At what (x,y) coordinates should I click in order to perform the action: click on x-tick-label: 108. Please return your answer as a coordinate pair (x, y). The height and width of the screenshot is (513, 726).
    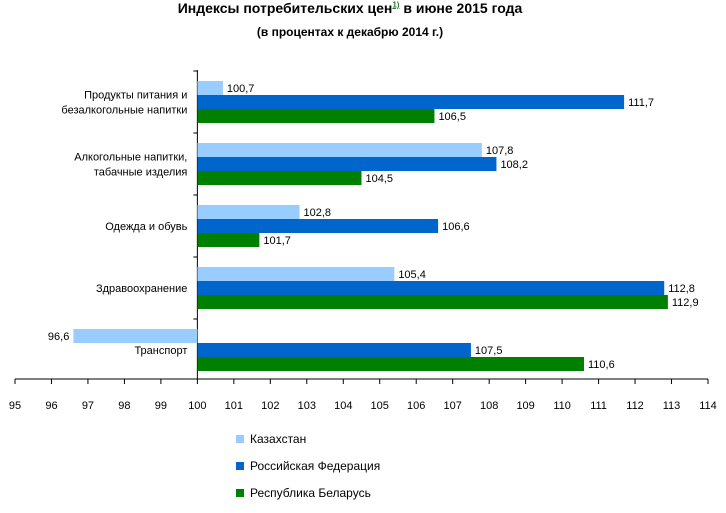
    Looking at the image, I should click on (489, 406).